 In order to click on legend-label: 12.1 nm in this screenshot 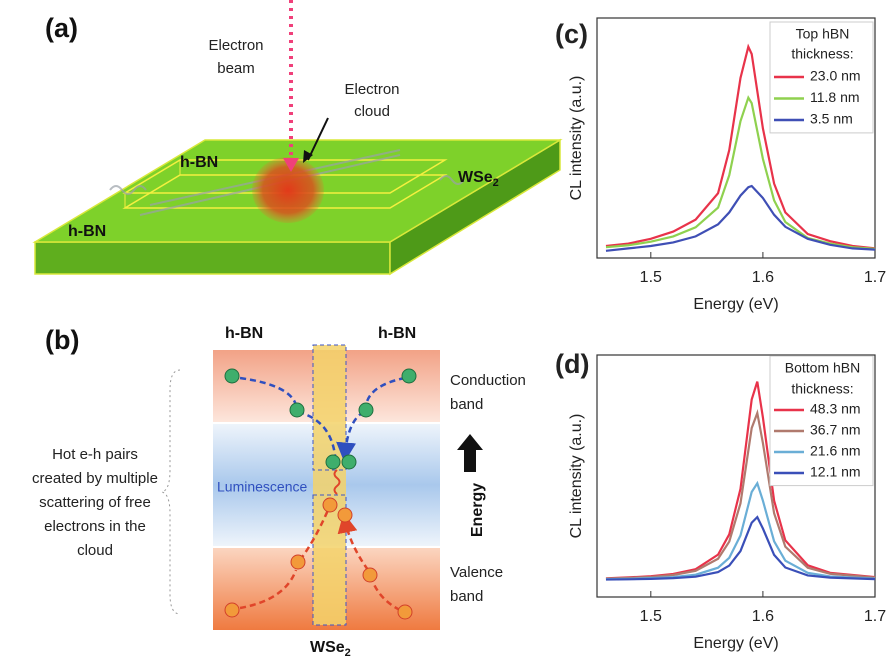, I will do `click(835, 472)`.